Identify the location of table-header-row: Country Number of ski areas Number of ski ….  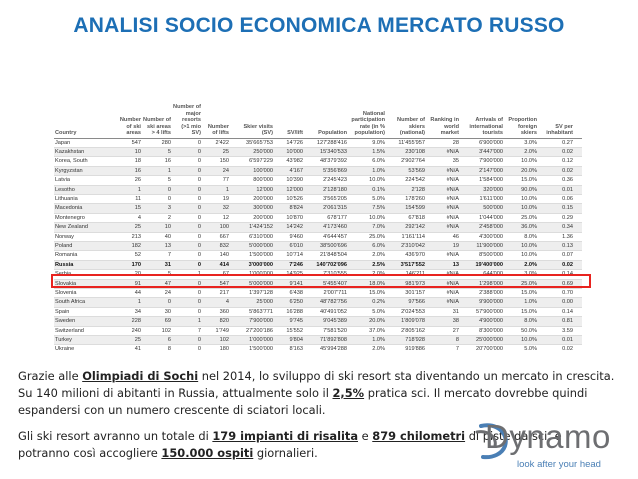
(318, 109).